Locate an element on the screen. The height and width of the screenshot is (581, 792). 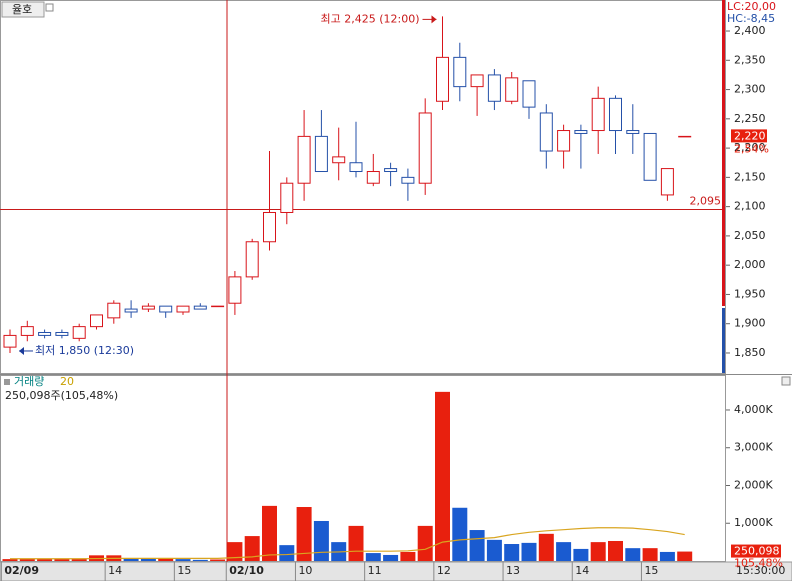
last-volume-change: 105,48% is located at coordinates (758, 563).